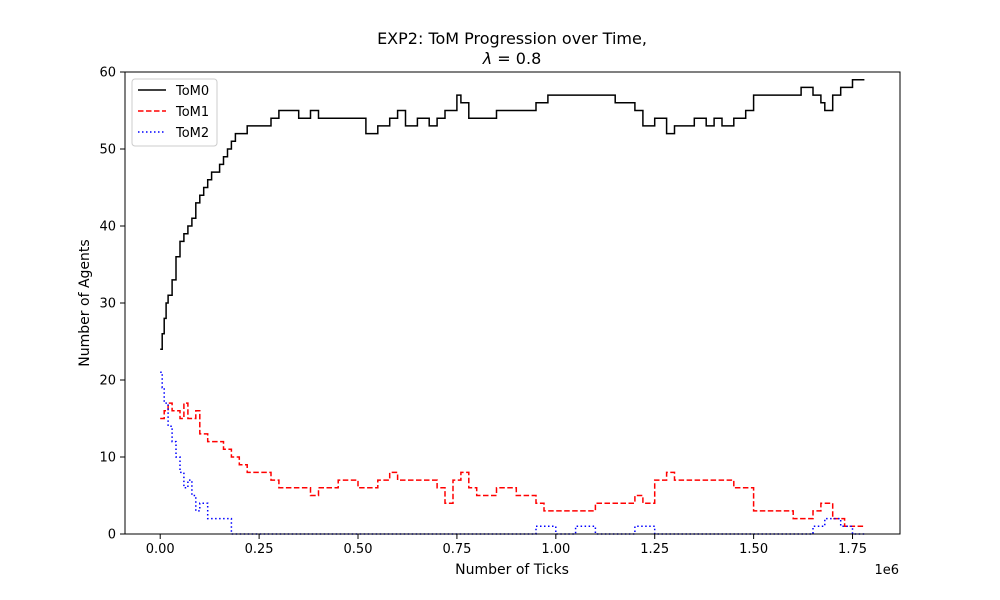 This screenshot has height=600, width=1000. I want to click on chart-title: EXP2: ToM Progression over Time,, so click(512, 38).